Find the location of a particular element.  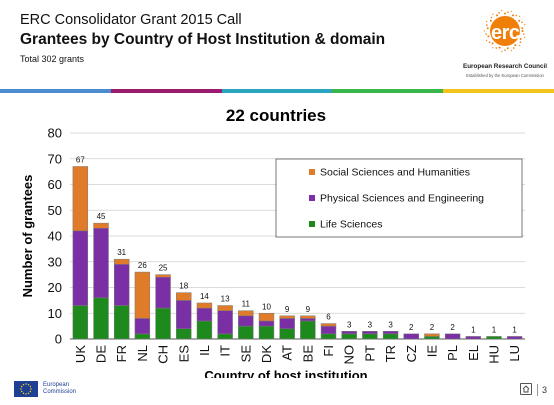

y-axis-label: Number of grantees is located at coordinates (27, 236).